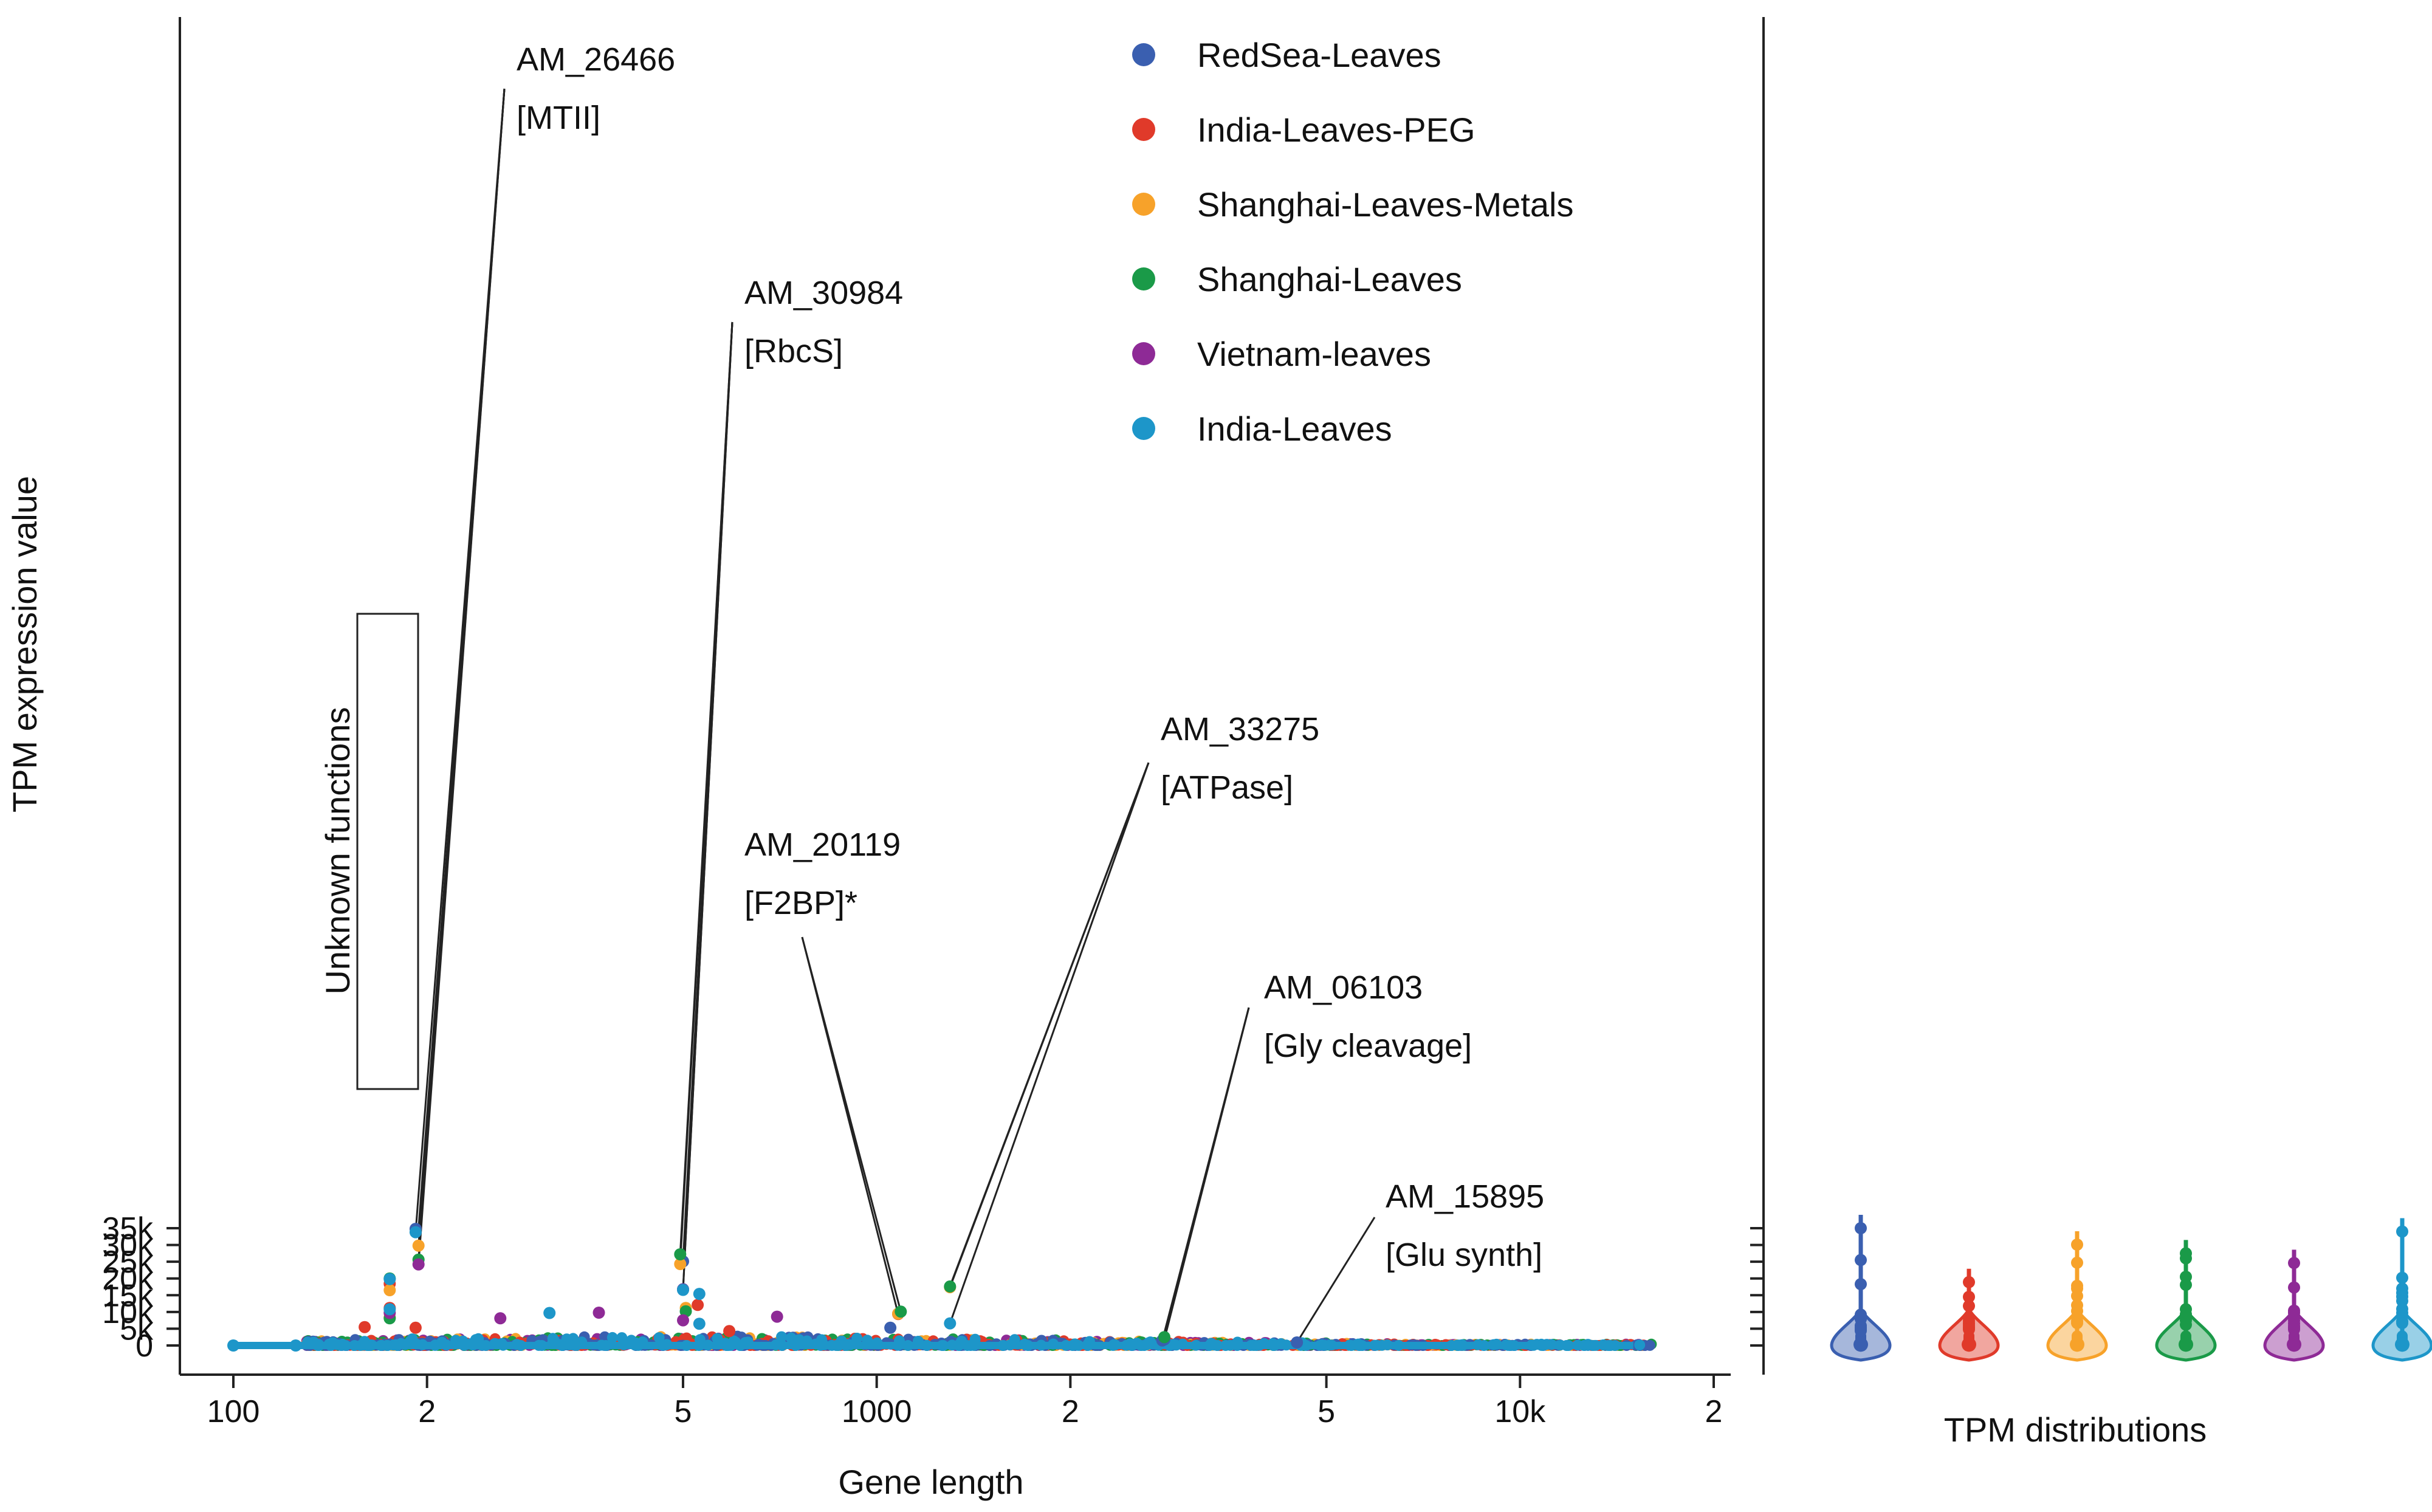 The height and width of the screenshot is (1512, 2432). Describe the element at coordinates (1336, 130) in the screenshot. I see `legend-label: India-Leaves-PEG` at that location.